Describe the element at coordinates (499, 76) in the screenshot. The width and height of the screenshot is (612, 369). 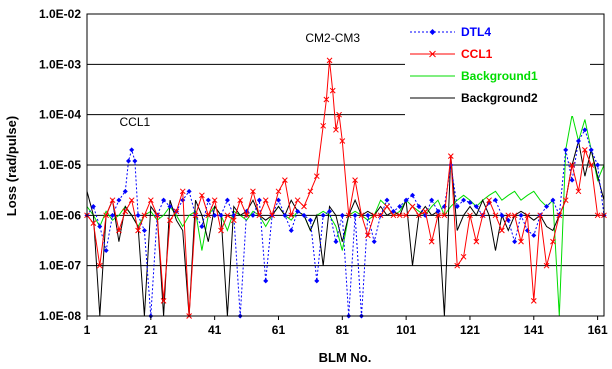
I see `legend-label: Background1` at that location.